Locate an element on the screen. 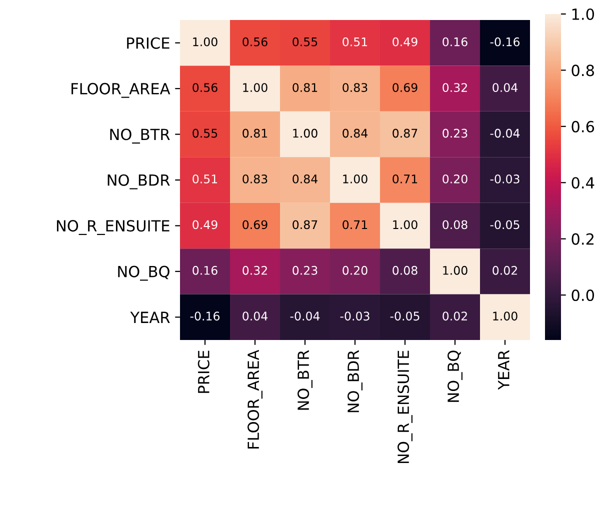 The image size is (600, 514). x-tick-label: YEAR is located at coordinates (504, 370).